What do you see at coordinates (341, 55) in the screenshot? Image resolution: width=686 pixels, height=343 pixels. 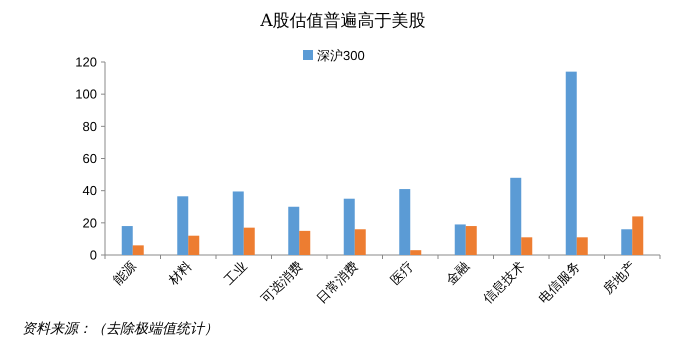 I see `legend-label: 深沪300` at bounding box center [341, 55].